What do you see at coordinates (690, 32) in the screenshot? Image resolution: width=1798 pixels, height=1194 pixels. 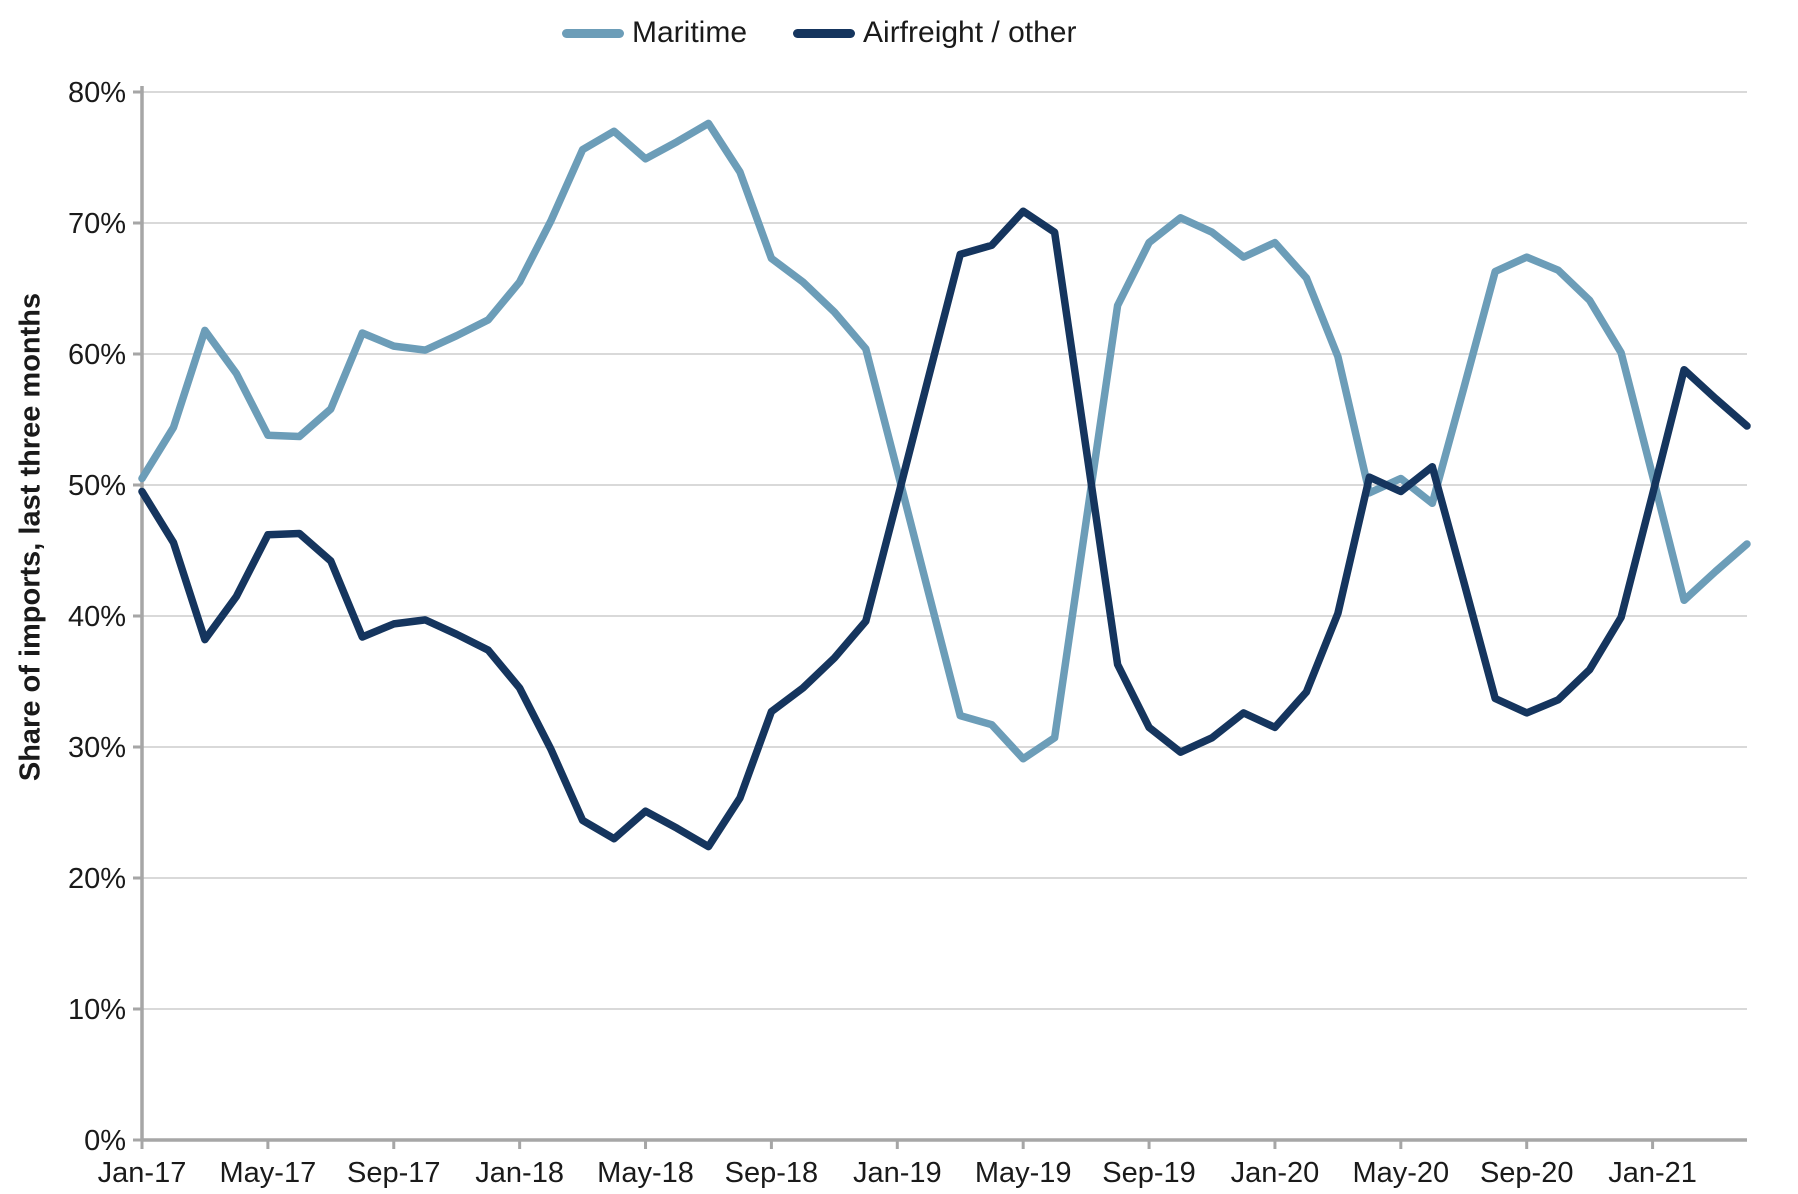 I see `legend-label-maritime: Maritime` at bounding box center [690, 32].